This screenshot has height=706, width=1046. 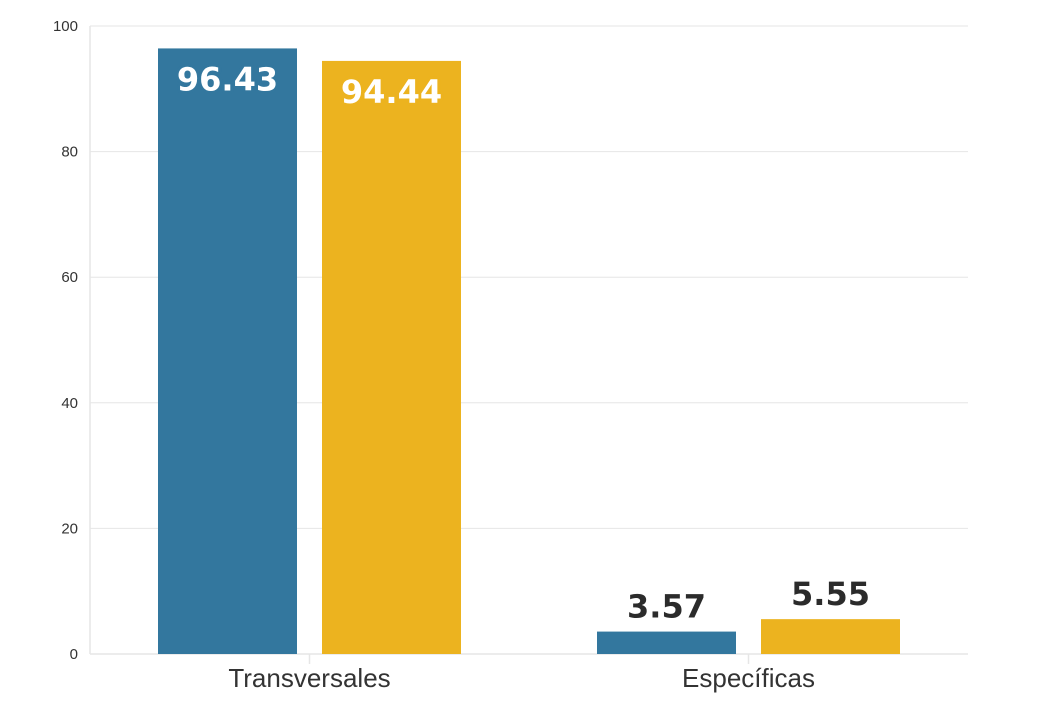 I want to click on y-tick-label: 80, so click(x=69, y=152).